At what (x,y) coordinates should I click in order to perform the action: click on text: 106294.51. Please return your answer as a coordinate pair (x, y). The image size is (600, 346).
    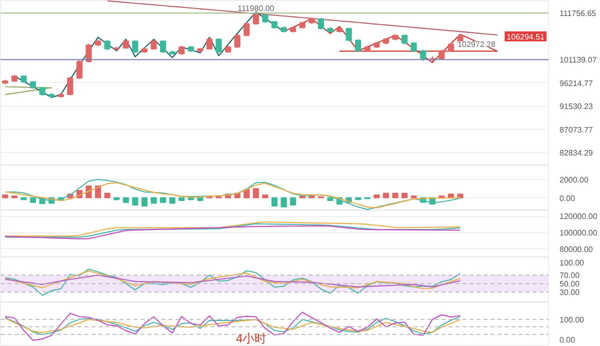
    Looking at the image, I should click on (526, 37).